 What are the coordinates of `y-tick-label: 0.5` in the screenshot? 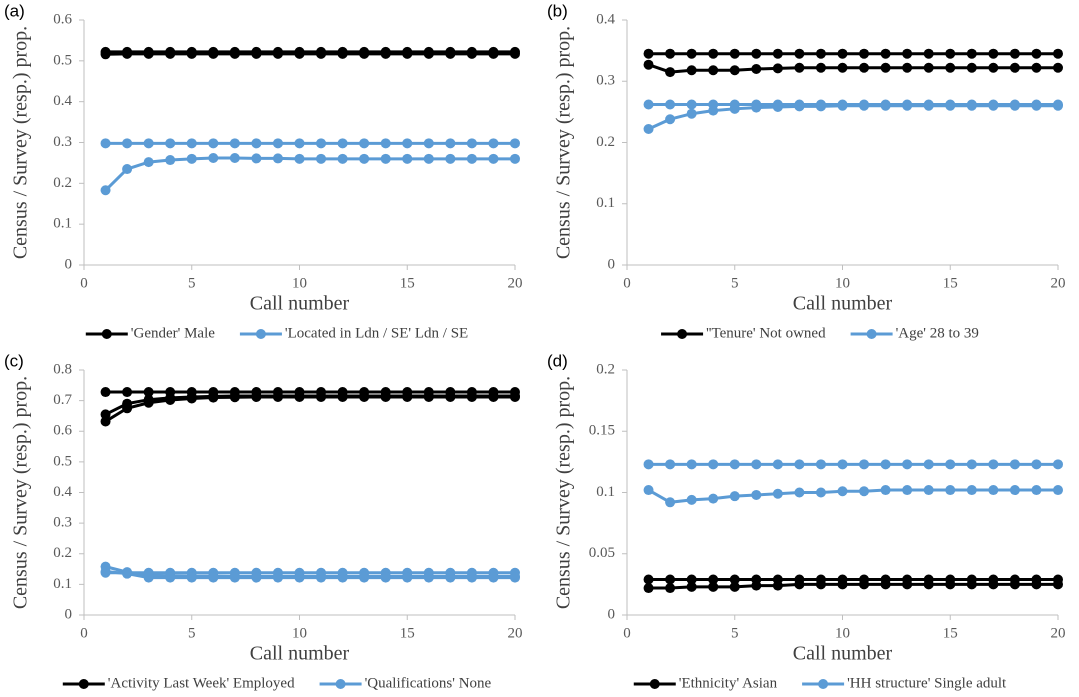 It's located at (62, 60).